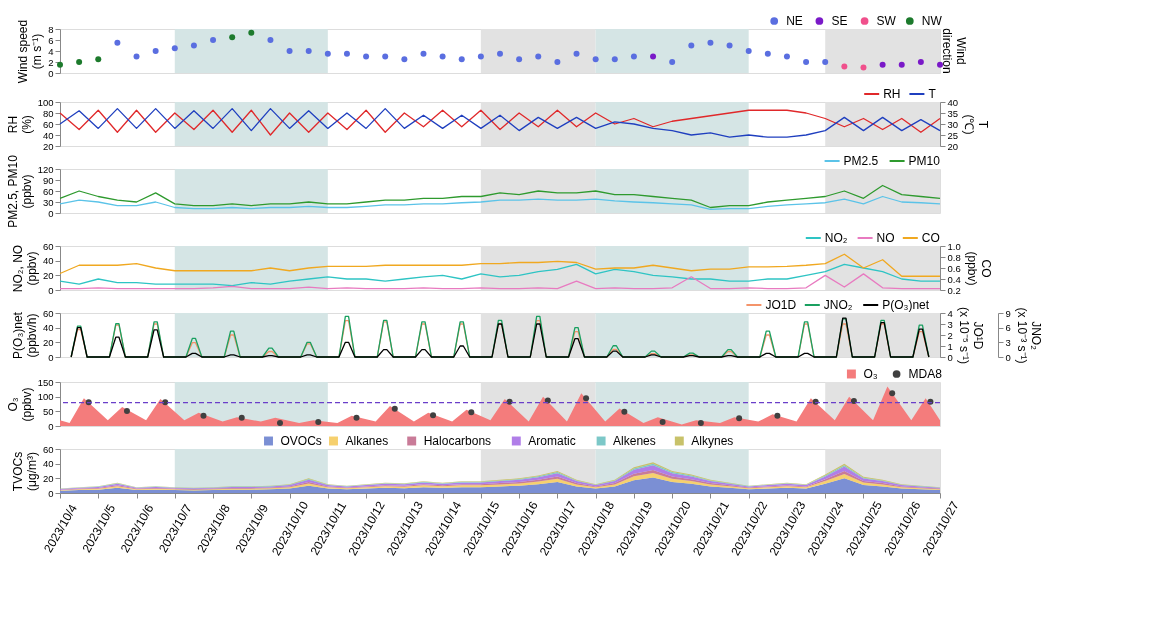 This screenshot has width=1151, height=635. Describe the element at coordinates (925, 374) in the screenshot. I see `legend-label: MDA8` at that location.